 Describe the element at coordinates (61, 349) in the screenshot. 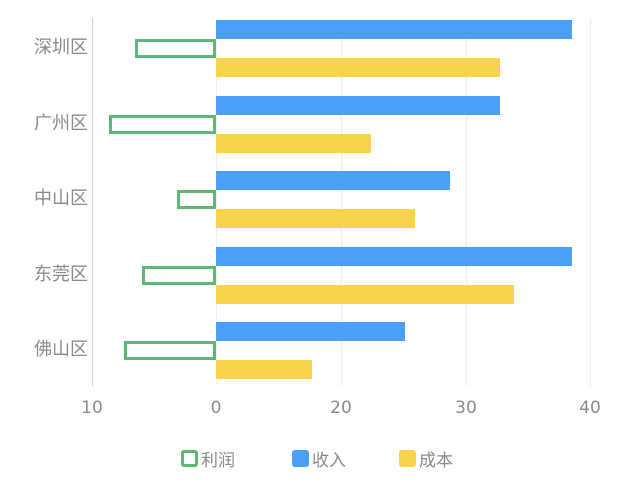

I see `category-label: 佛山区` at that location.